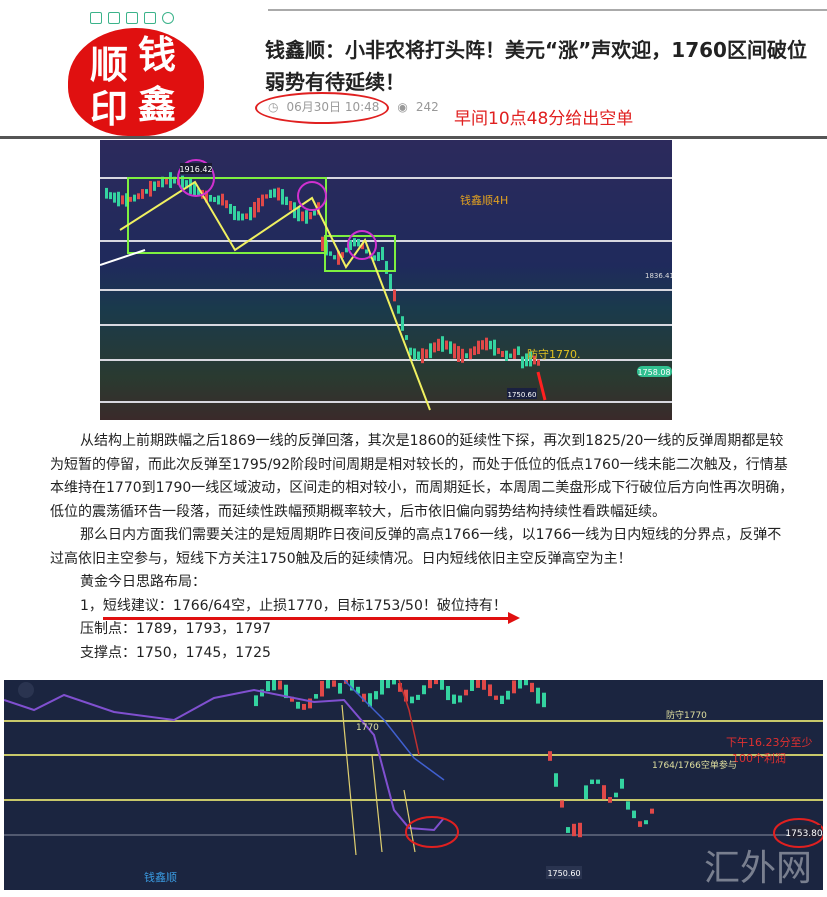 The height and width of the screenshot is (897, 827). What do you see at coordinates (514, 618) in the screenshot?
I see `arrow-head-icon` at bounding box center [514, 618].